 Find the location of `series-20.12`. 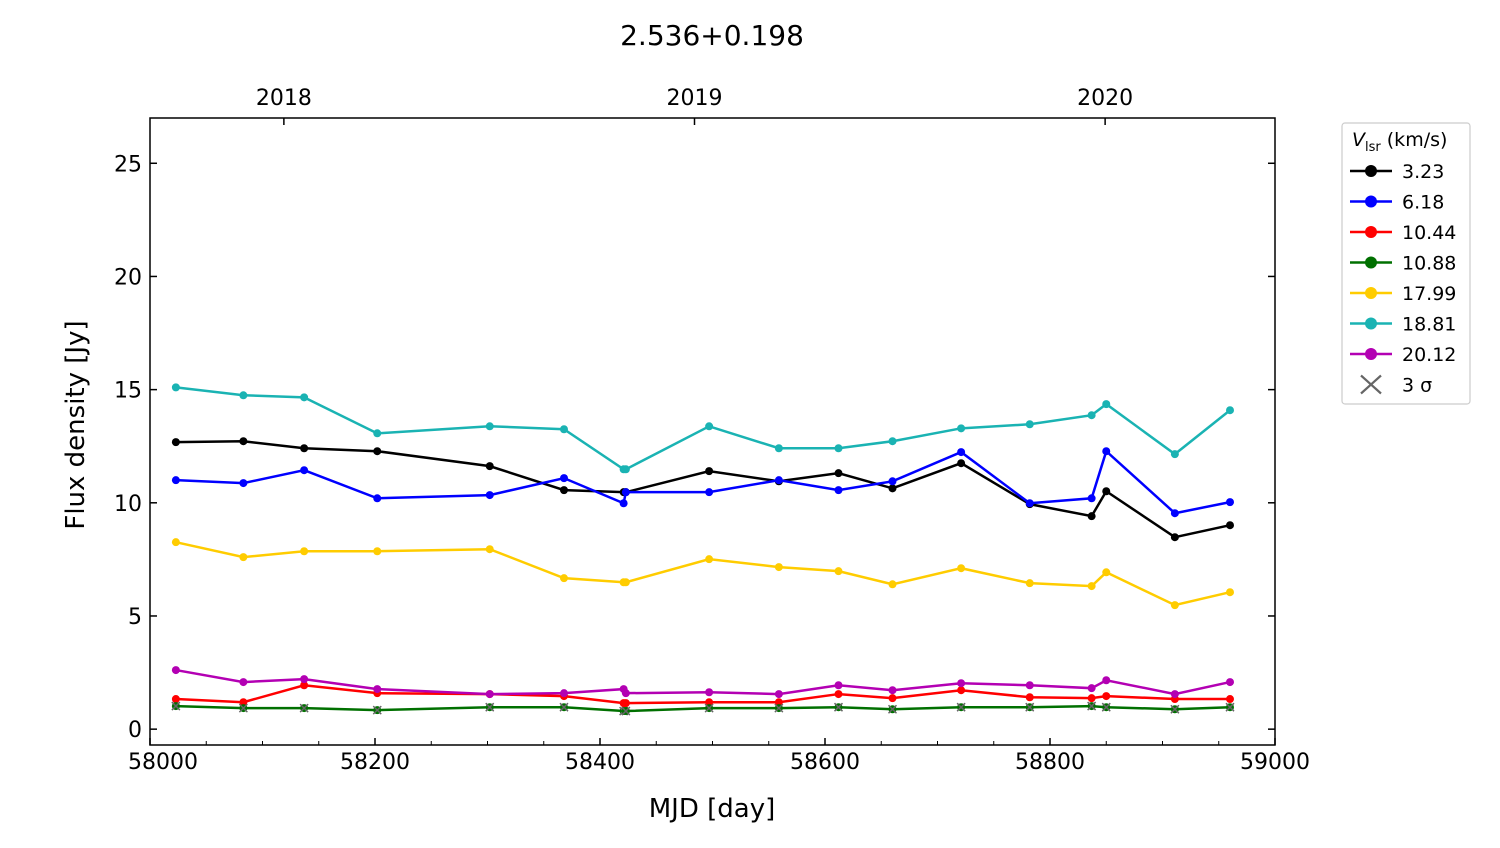

series-20.12 is located at coordinates (702, 682).